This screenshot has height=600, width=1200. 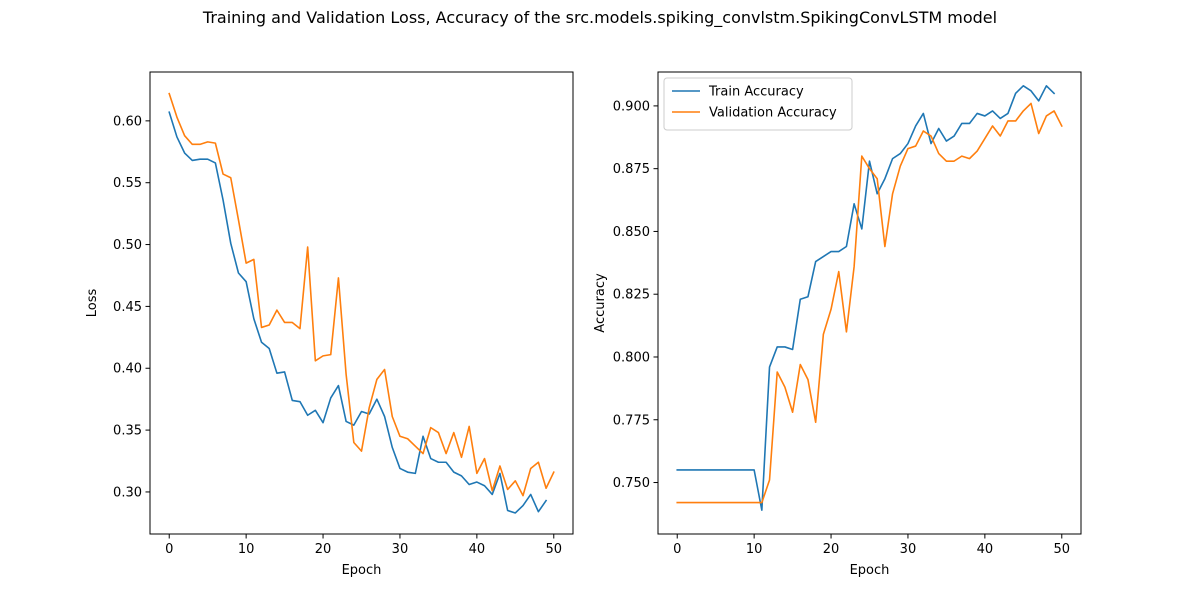 What do you see at coordinates (127, 431) in the screenshot?
I see `y-tick-label: 0.35` at bounding box center [127, 431].